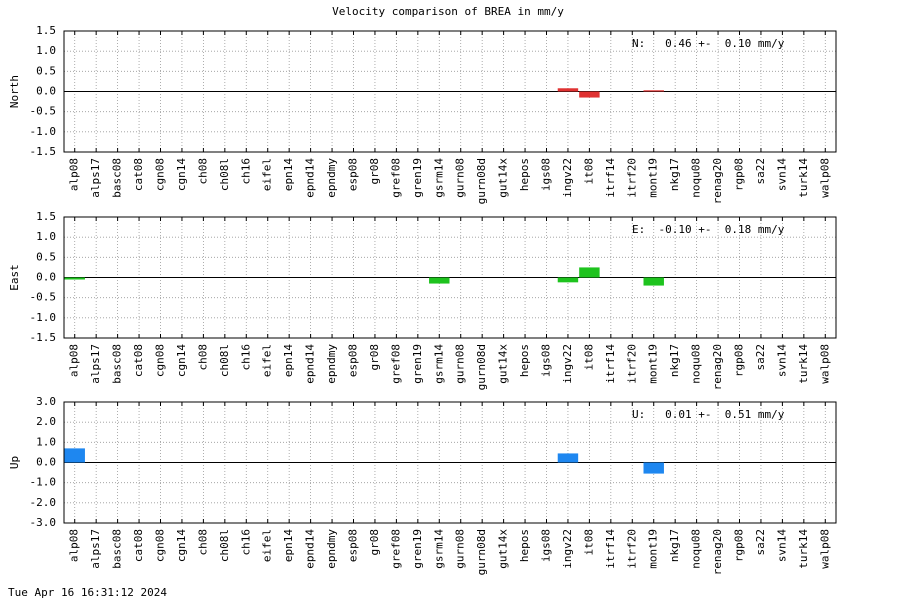 The image size is (900, 600). What do you see at coordinates (245, 171) in the screenshot?
I see `x-tick-label: ch16` at bounding box center [245, 171].